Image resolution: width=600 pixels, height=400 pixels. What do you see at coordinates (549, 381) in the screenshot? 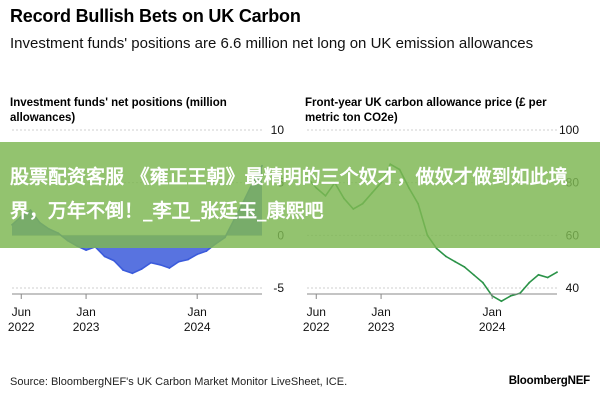
I see `brand-logo: BloombergNEF` at bounding box center [549, 381].